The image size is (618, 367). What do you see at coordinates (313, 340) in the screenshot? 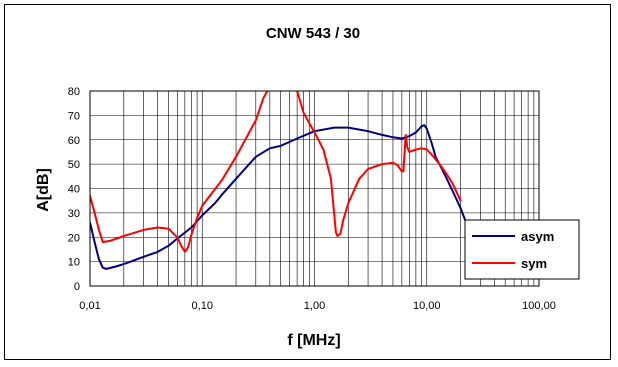
I see `x-axis-label: f [MHz]` at bounding box center [313, 340].